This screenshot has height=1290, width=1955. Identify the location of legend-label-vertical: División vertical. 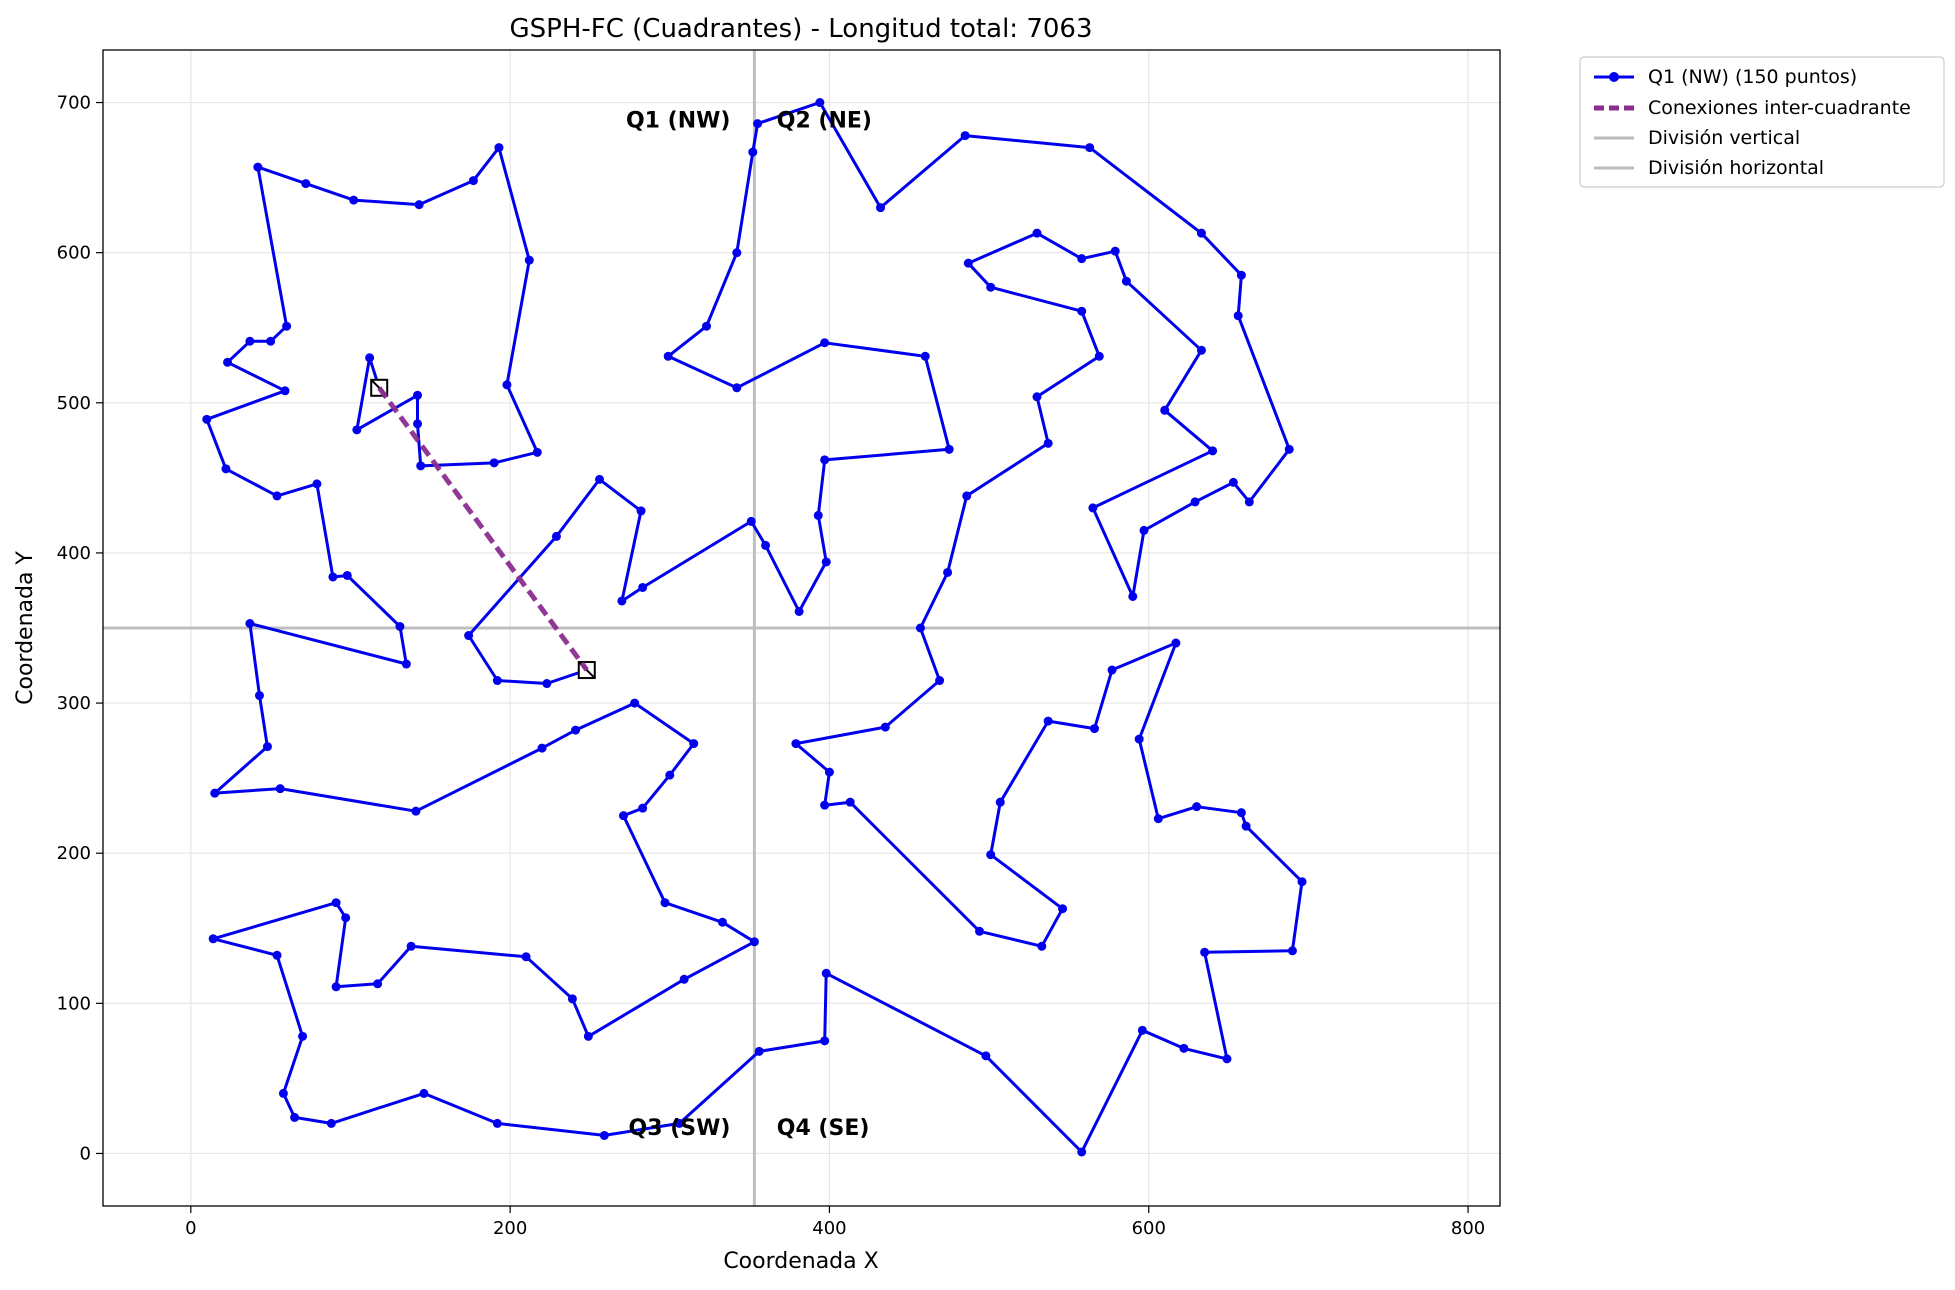
(1724, 138).